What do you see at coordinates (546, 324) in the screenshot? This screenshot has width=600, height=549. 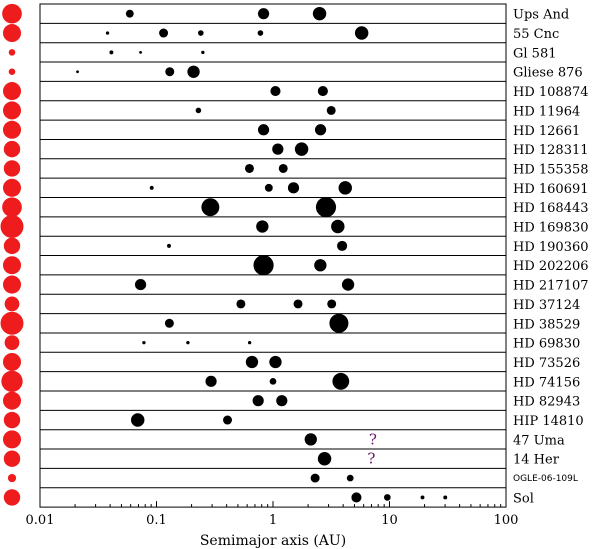 I see `system-label: HD 38529` at bounding box center [546, 324].